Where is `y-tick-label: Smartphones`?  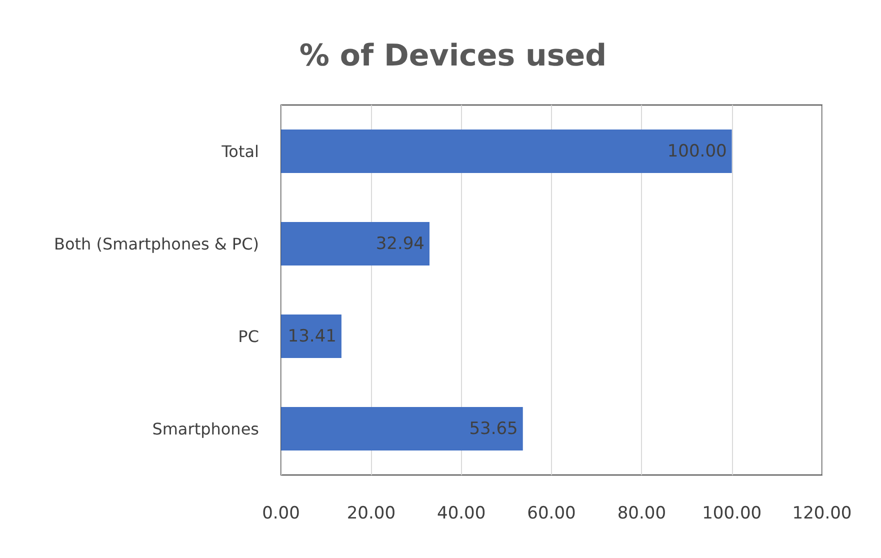 y-tick-label: Smartphones is located at coordinates (205, 428).